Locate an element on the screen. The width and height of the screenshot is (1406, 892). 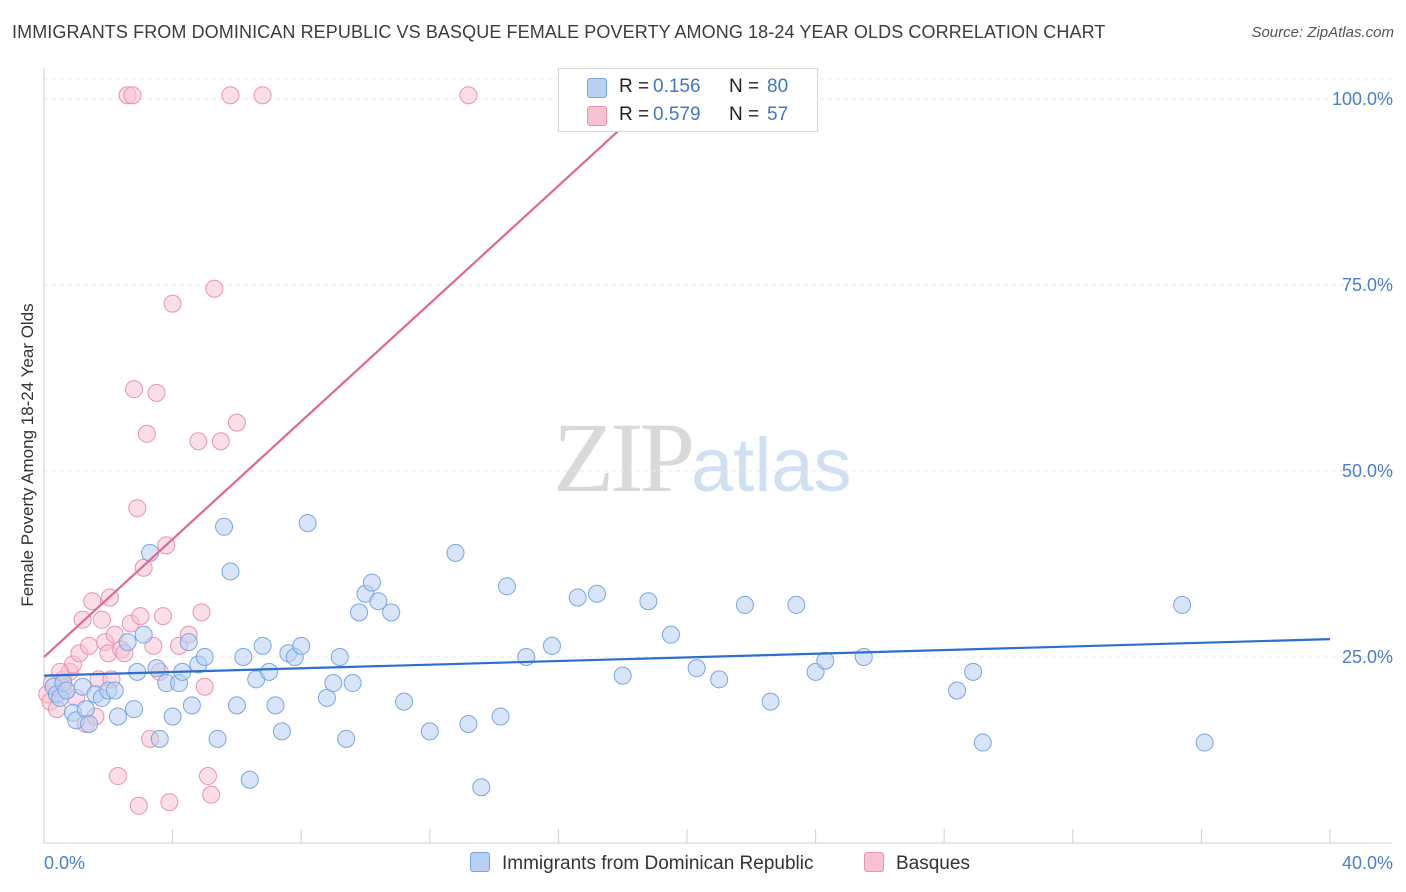
source-credit: Source: ZipAtlas.com is located at coordinates (1322, 32).